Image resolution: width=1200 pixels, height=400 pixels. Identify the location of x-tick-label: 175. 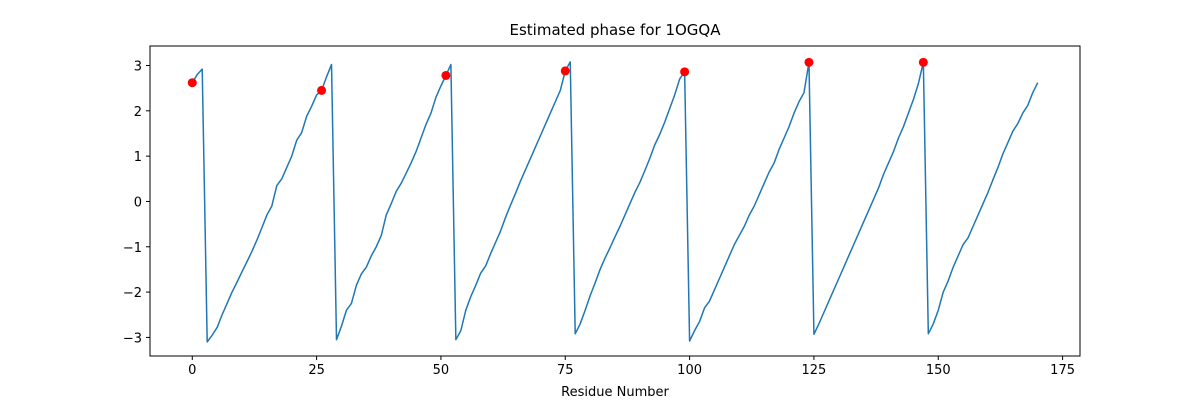
(1062, 370).